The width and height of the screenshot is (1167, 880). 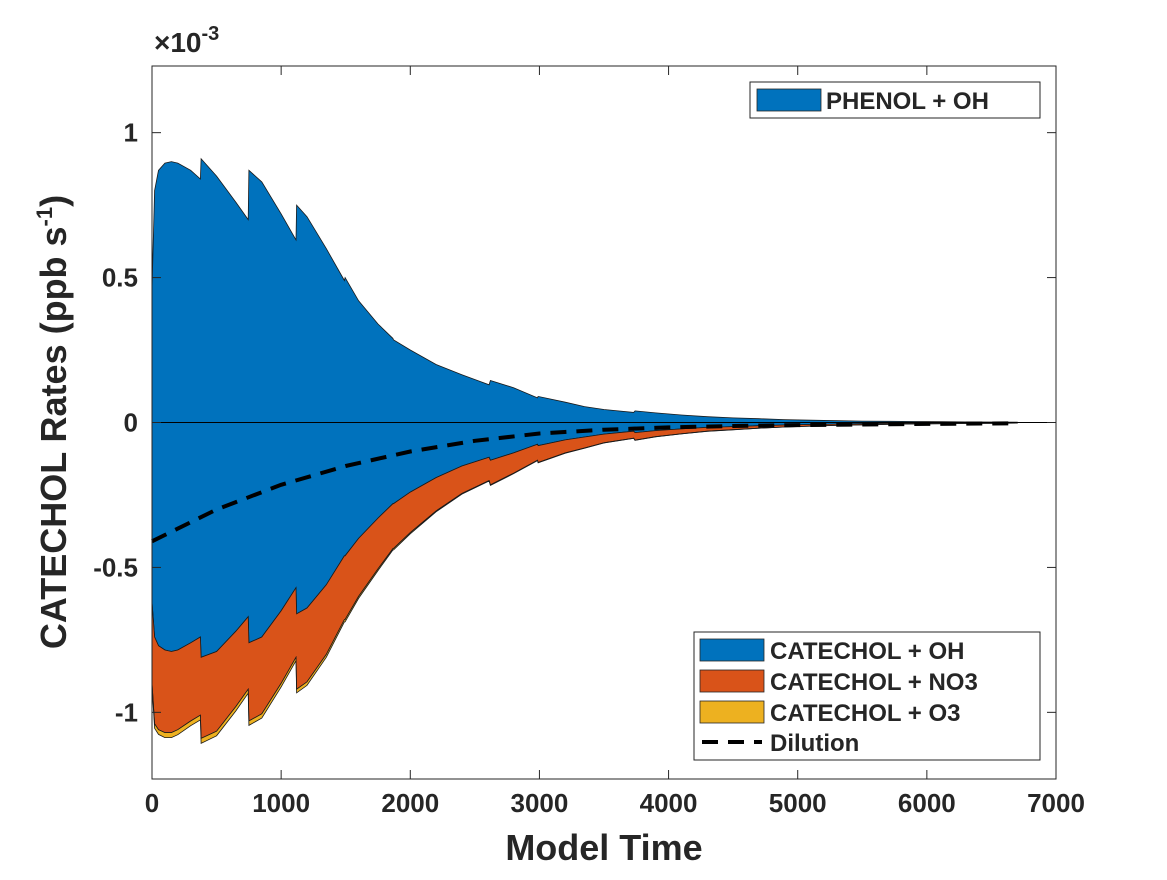 What do you see at coordinates (814, 743) in the screenshot?
I see `legend-label-dilution: Dilution` at bounding box center [814, 743].